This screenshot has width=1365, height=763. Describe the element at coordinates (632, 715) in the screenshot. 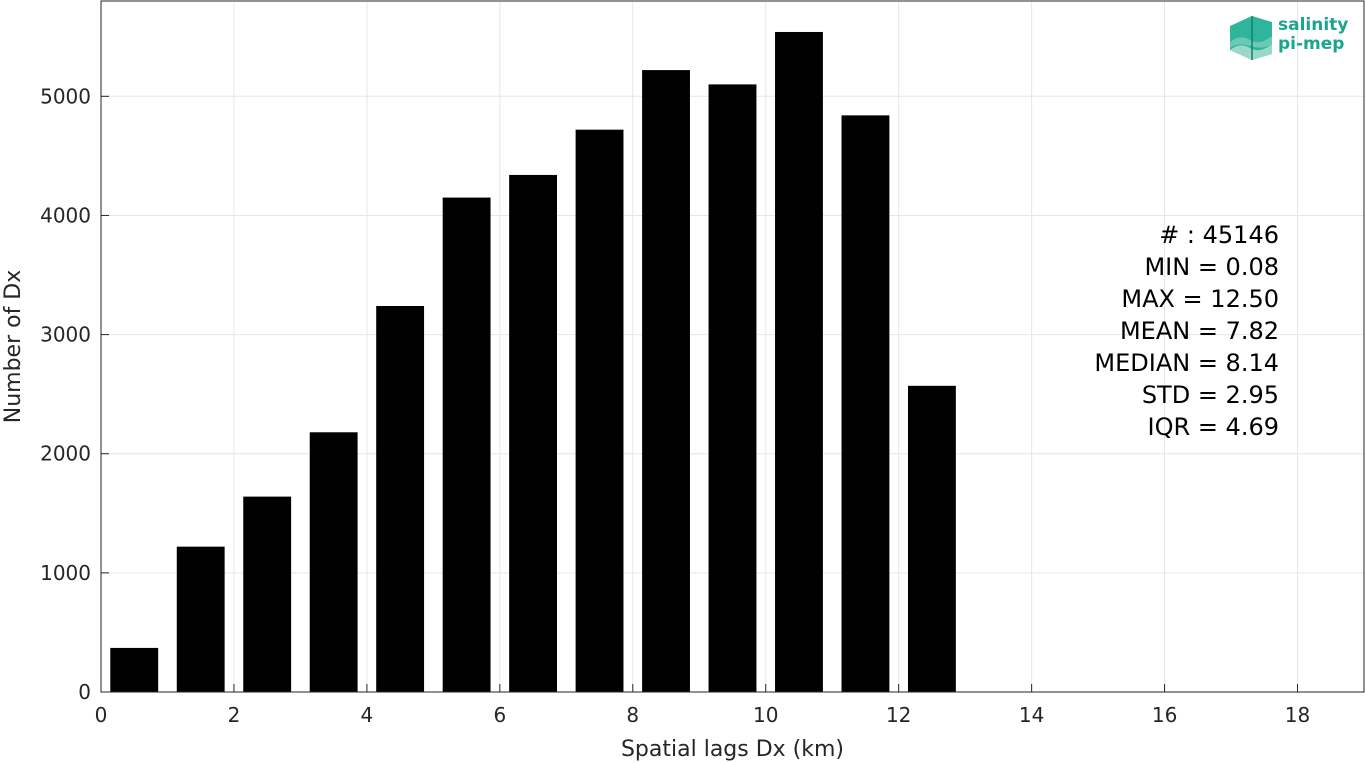

I see `x-tick-label: 8` at that location.